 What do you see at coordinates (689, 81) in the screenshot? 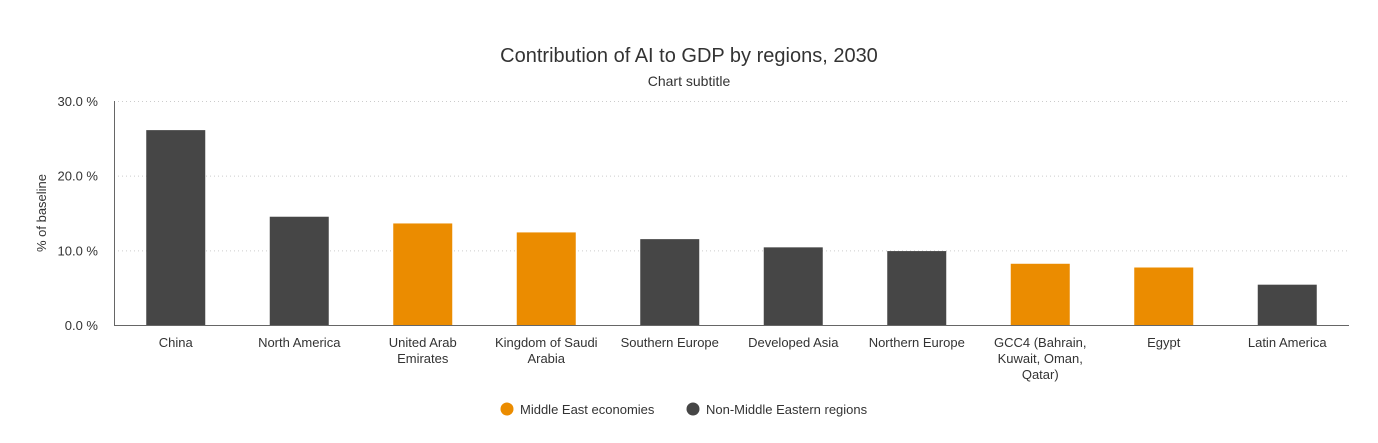
I see `chart-subtitle: Chart subtitle` at bounding box center [689, 81].